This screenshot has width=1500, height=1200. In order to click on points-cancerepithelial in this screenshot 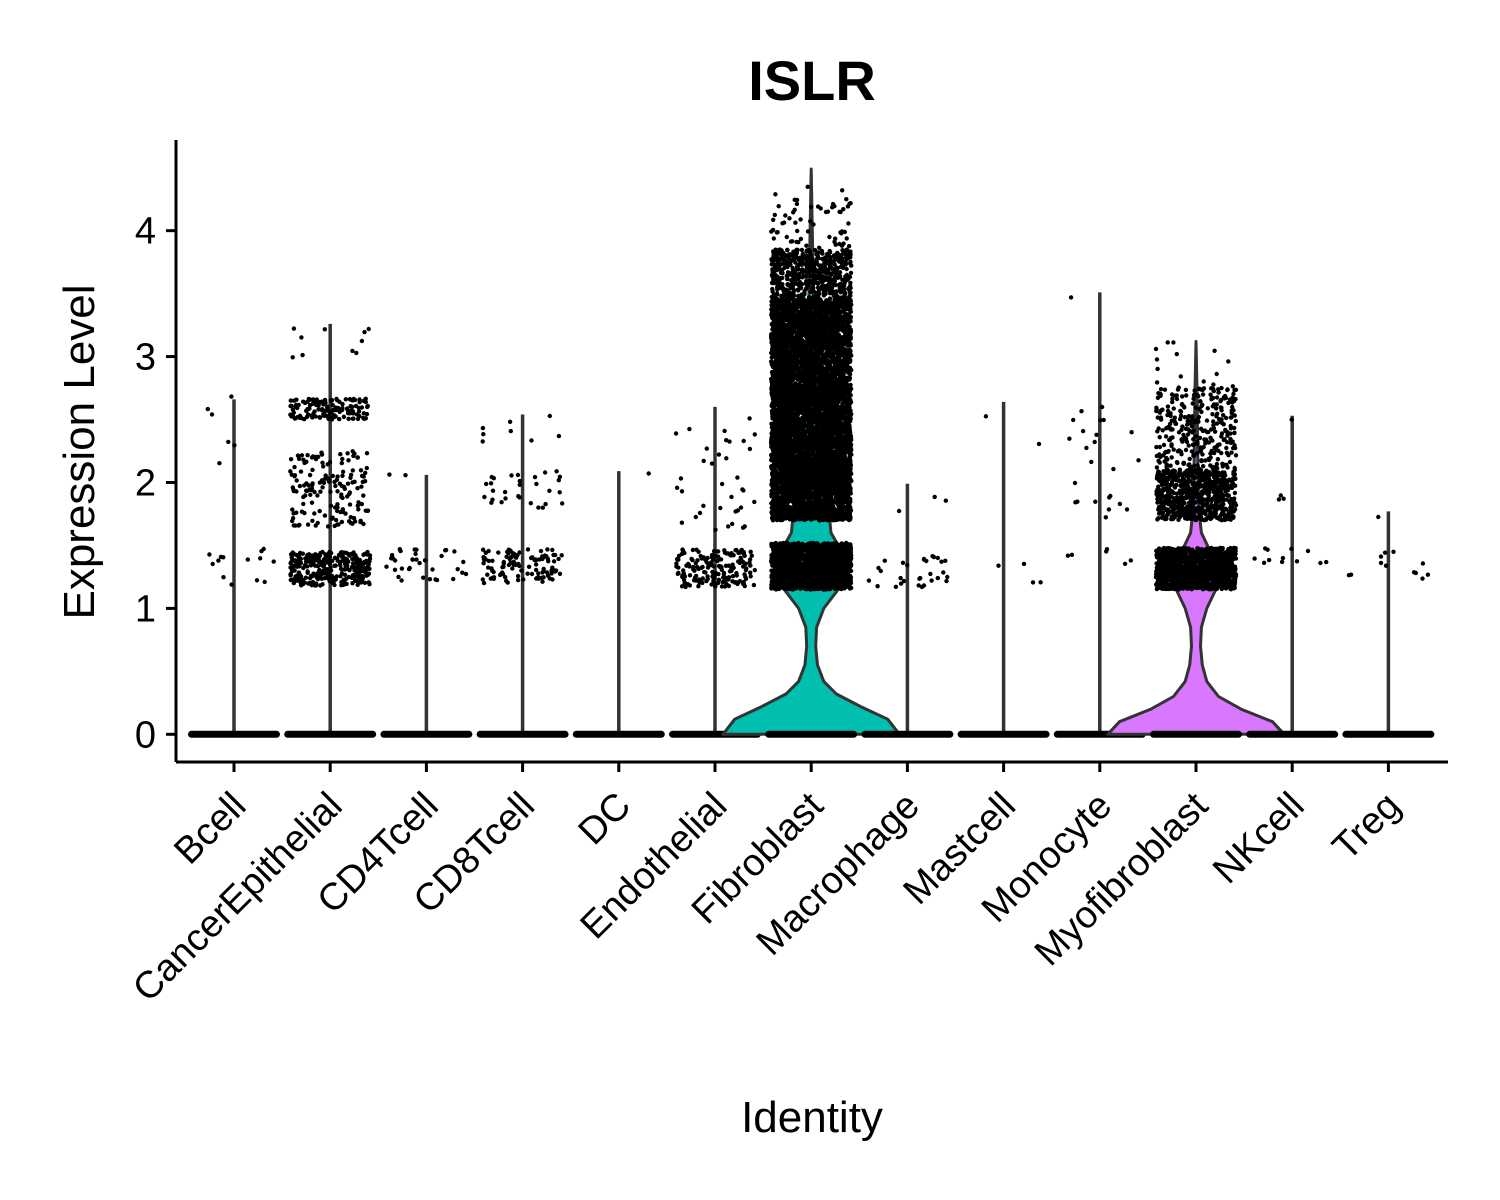, I will do `click(330, 457)`.